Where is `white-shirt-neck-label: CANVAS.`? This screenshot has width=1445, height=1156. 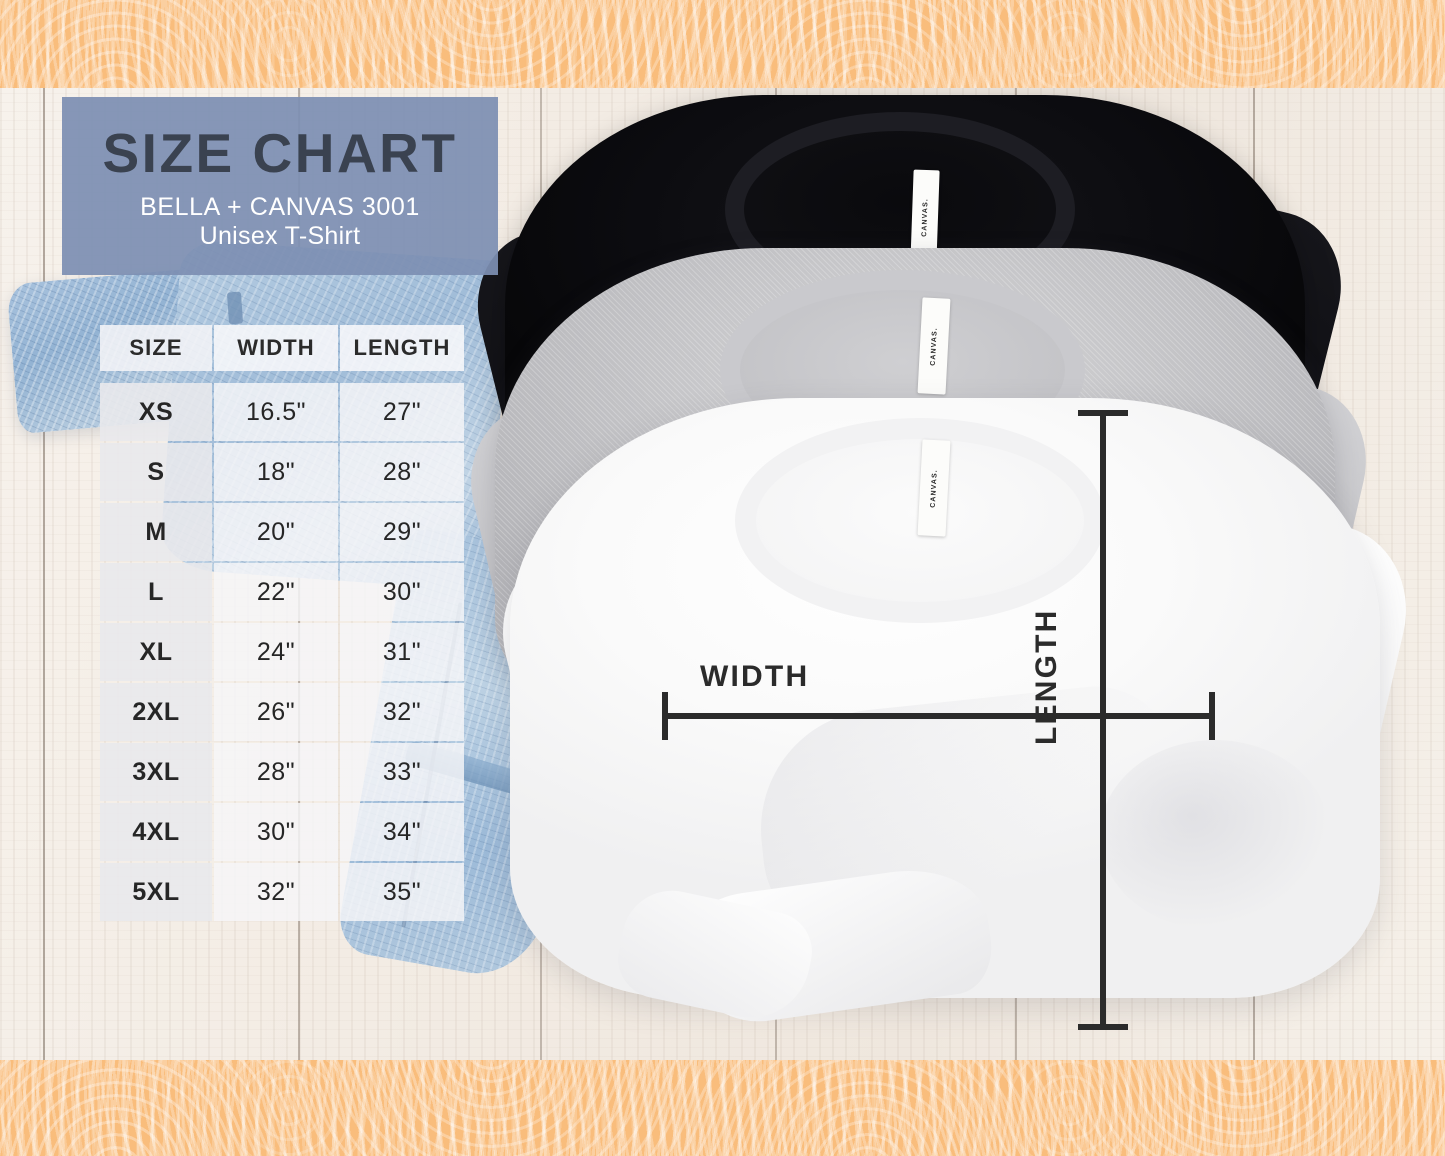
white-shirt-neck-label: CANVAS. is located at coordinates (934, 488).